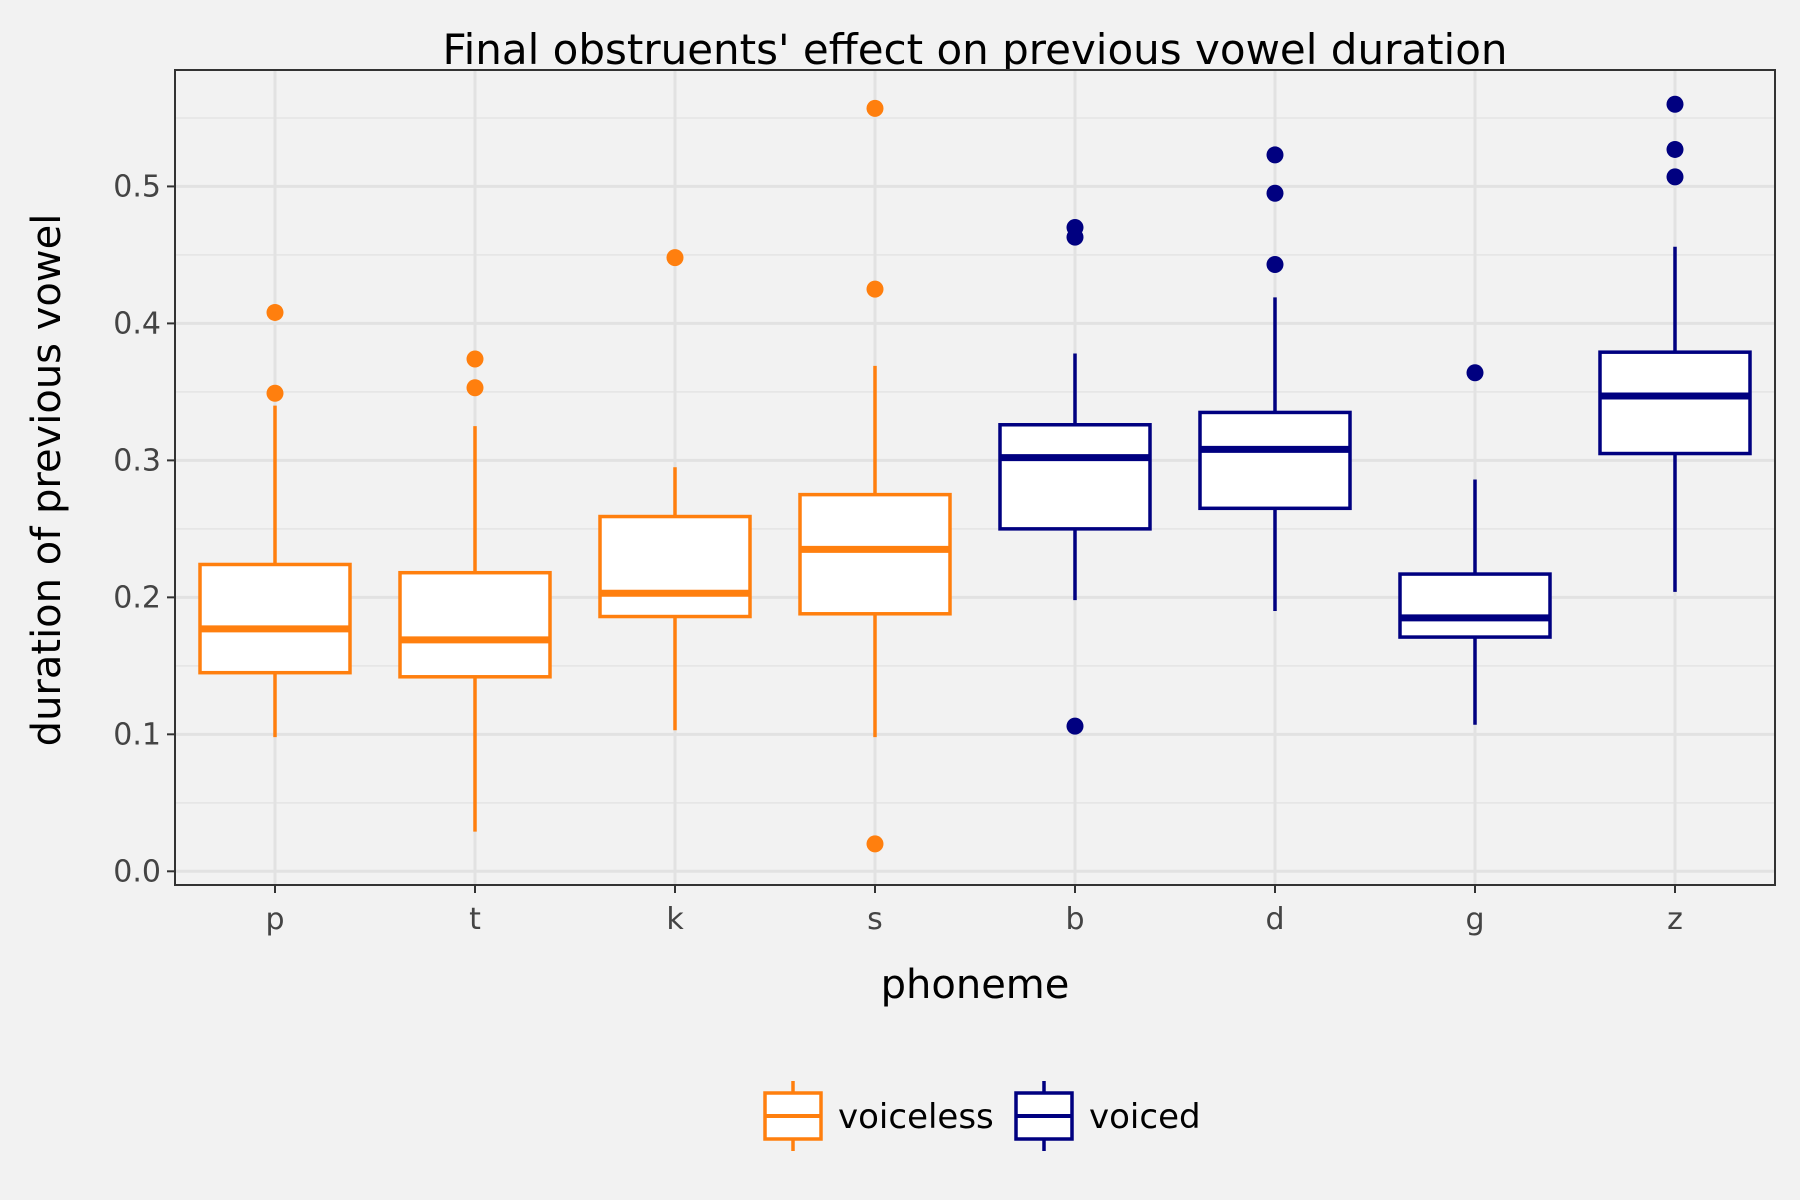 Image resolution: width=1800 pixels, height=1200 pixels. Describe the element at coordinates (675, 490) in the screenshot. I see `box-k` at that location.